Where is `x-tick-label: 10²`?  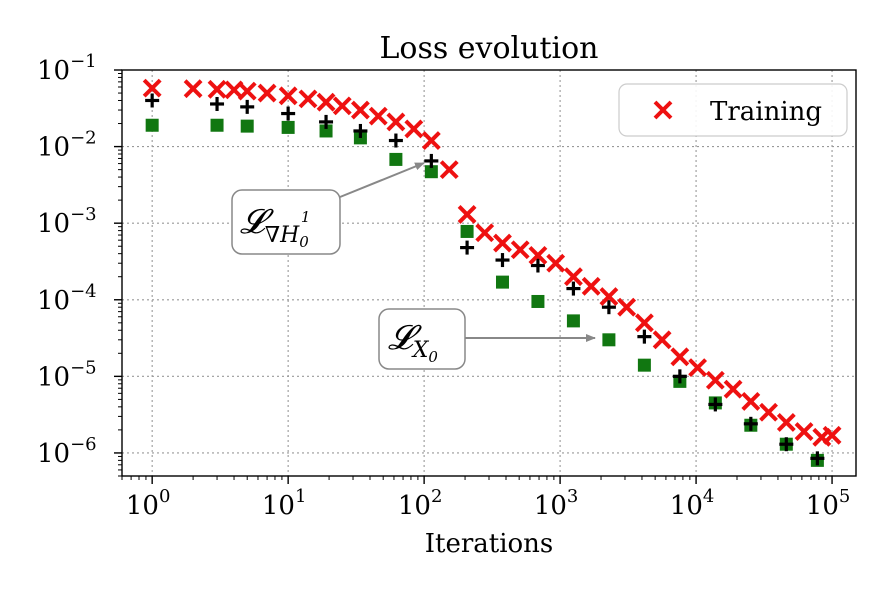
x-tick-label: 10² is located at coordinates (420, 503).